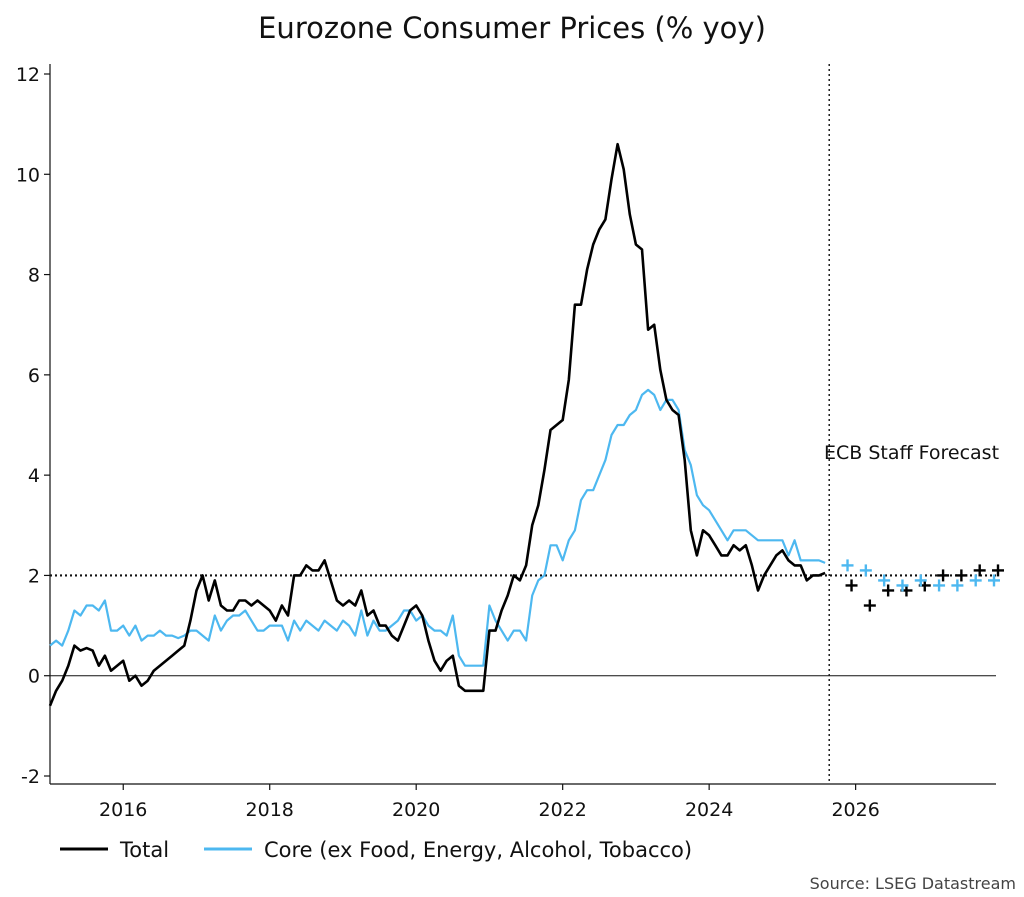 Image resolution: width=1024 pixels, height=897 pixels. What do you see at coordinates (855, 810) in the screenshot?
I see `x-tick-label: 2026` at bounding box center [855, 810].